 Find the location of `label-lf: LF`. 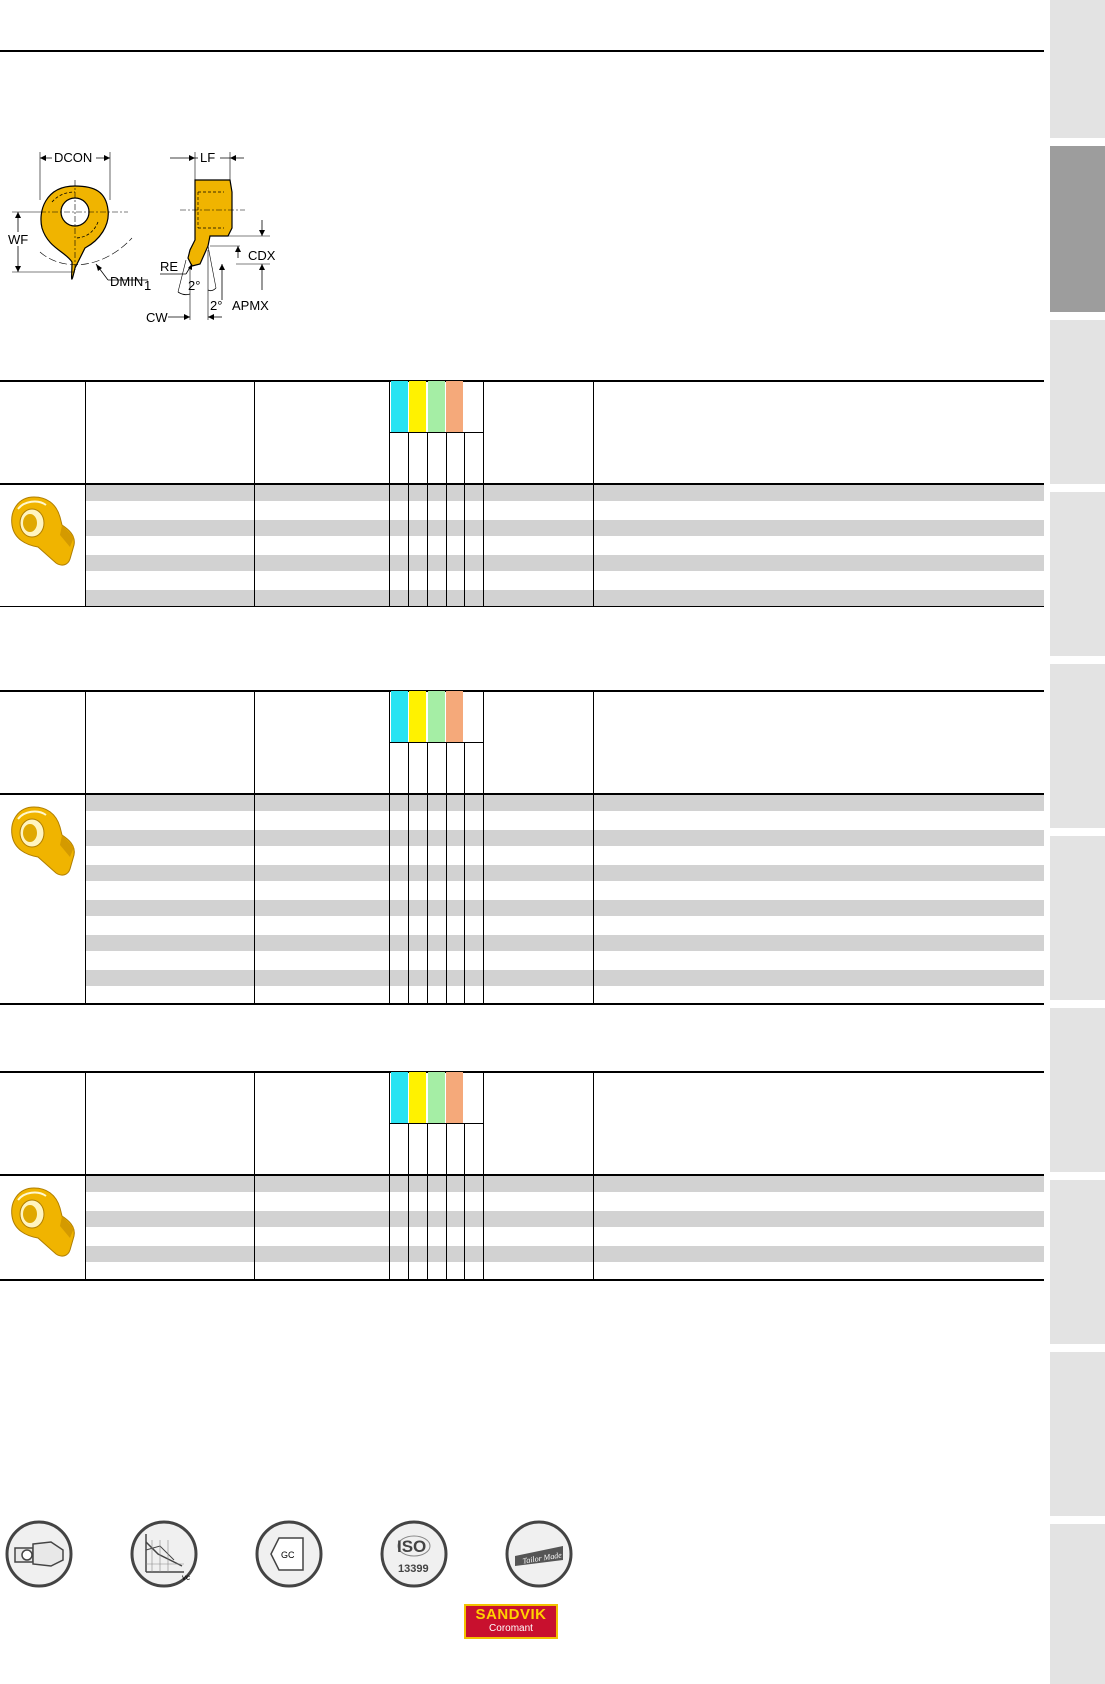

label-lf: LF is located at coordinates (207, 157).